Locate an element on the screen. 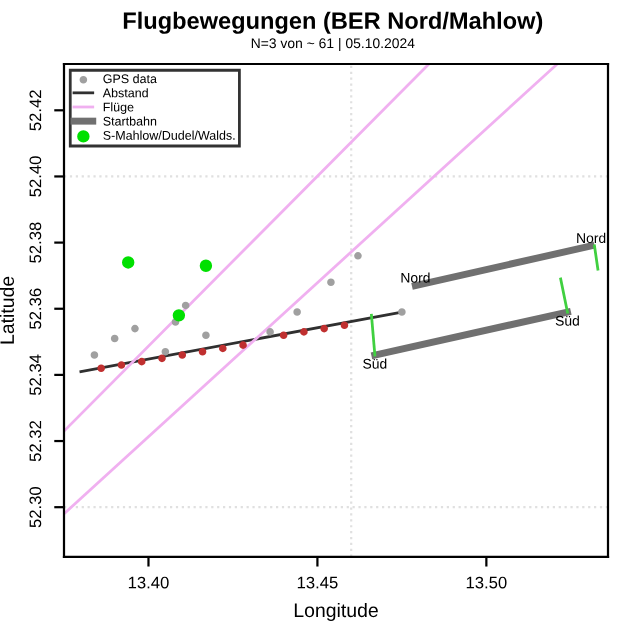  y-tick-label: 52.38 is located at coordinates (35, 242).